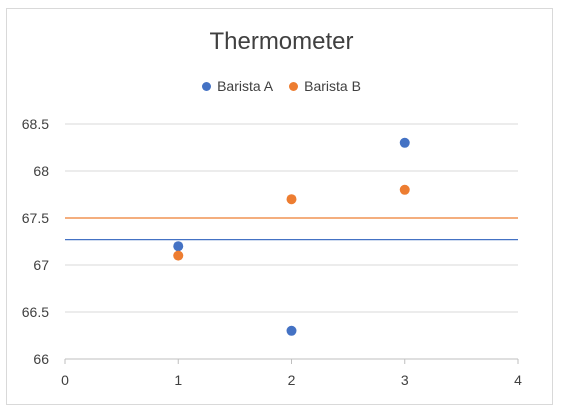  Describe the element at coordinates (405, 380) in the screenshot. I see `x-tick-label: 3` at that location.